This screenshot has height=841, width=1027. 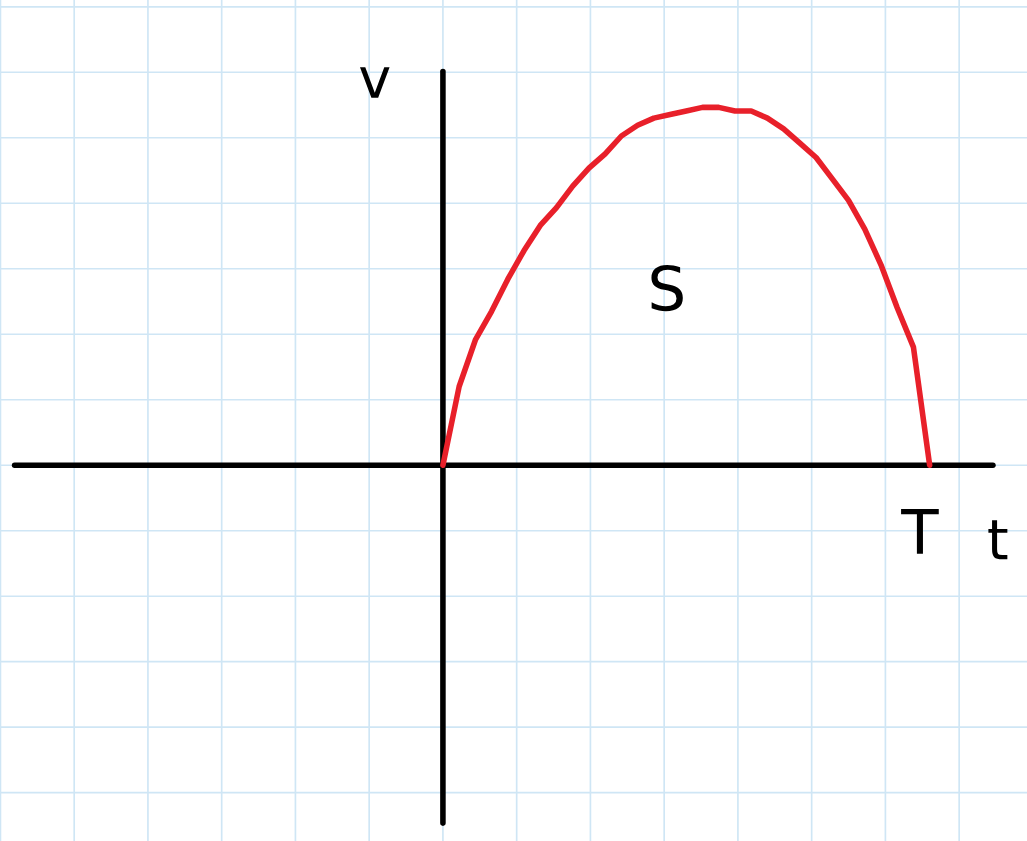 I want to click on text: T, so click(x=920, y=531).